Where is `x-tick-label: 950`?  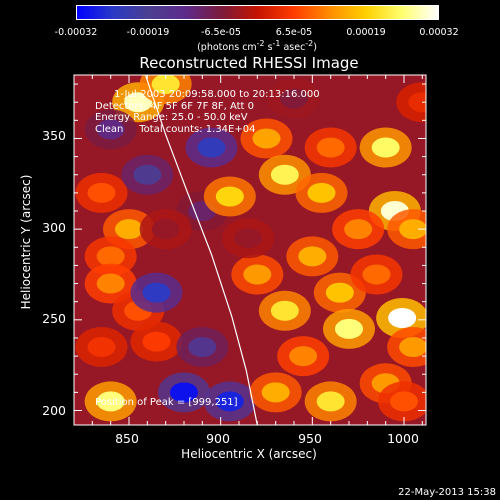 x-tick-label: 950 is located at coordinates (310, 438).